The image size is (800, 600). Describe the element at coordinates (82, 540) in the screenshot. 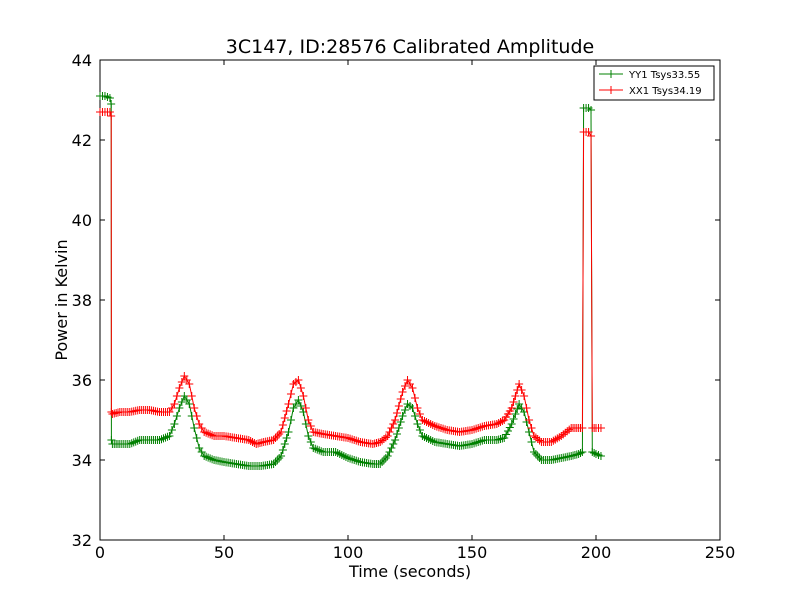

I see `y-tick-label: 32` at that location.